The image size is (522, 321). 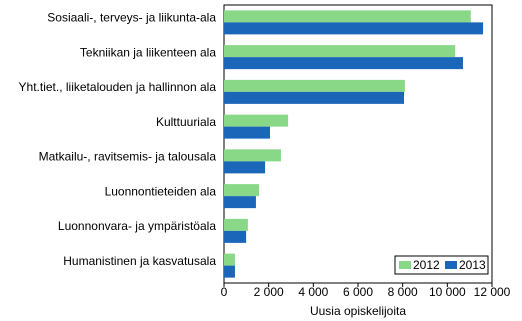 I want to click on x-tick-label: 0, so click(x=224, y=292).